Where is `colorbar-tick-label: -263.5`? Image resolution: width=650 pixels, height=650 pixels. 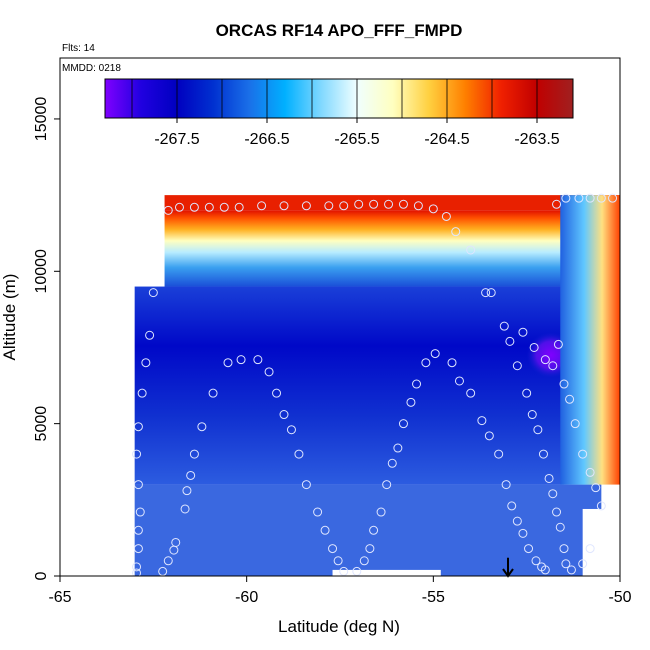 colorbar-tick-label: -263.5 is located at coordinates (536, 139).